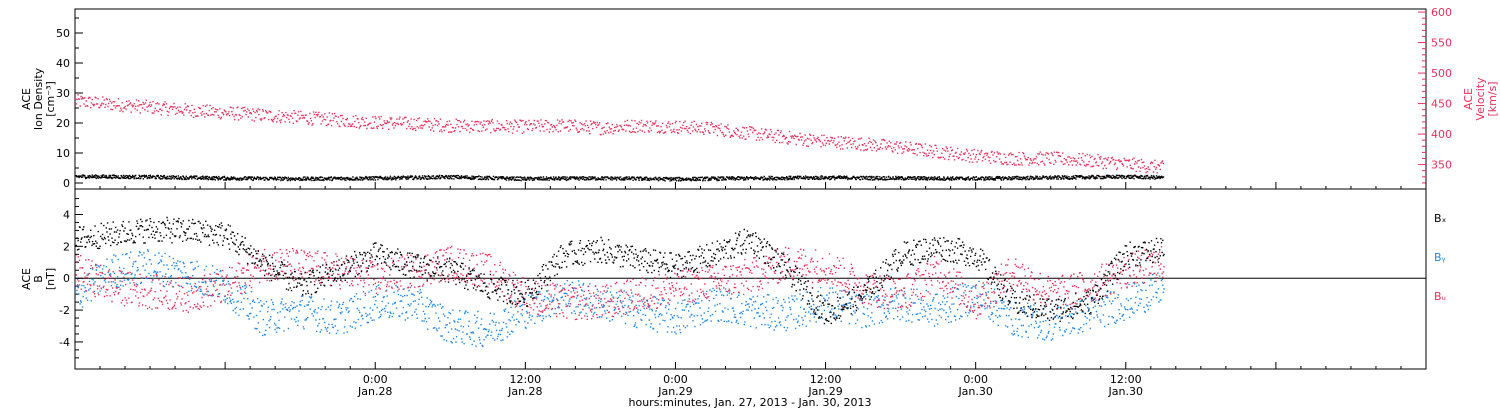 This screenshot has width=1500, height=410. Describe the element at coordinates (26, 99) in the screenshot. I see `density-label-line1: ACE` at that location.